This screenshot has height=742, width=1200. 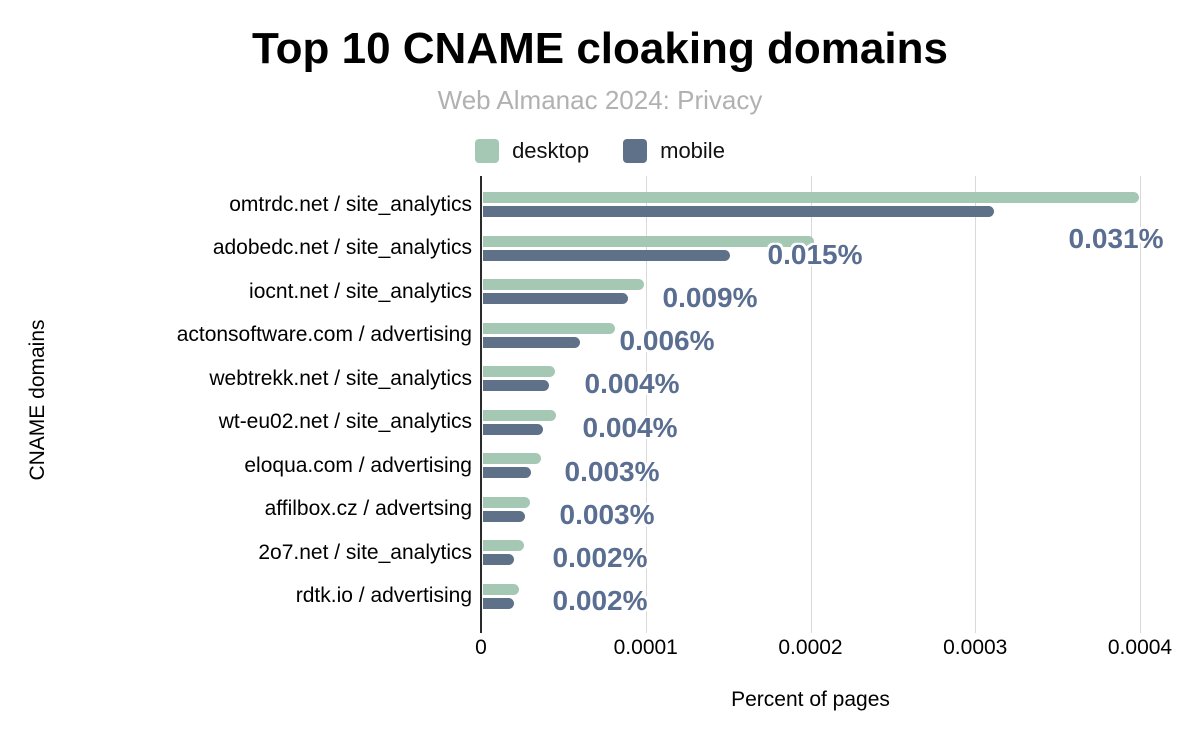 What do you see at coordinates (710, 297) in the screenshot?
I see `data-label: 0.009%` at bounding box center [710, 297].